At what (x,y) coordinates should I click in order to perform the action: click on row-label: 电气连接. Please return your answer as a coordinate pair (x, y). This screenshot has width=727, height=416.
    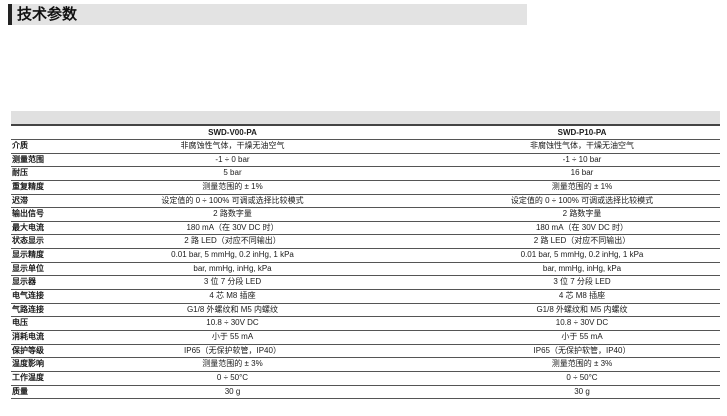
    Looking at the image, I should click on (28, 296).